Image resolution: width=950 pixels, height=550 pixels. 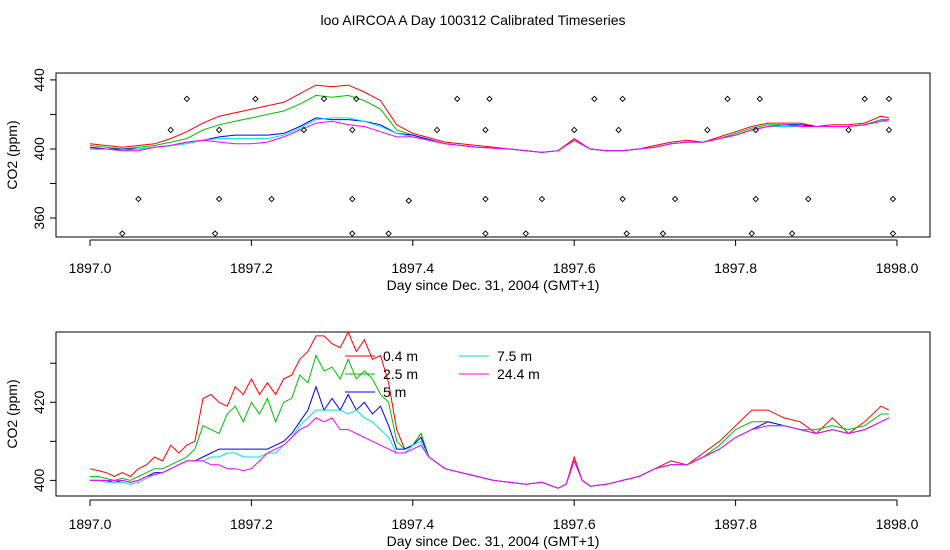 What do you see at coordinates (897, 524) in the screenshot?
I see `bottom-x-tick-label: 1898.0` at bounding box center [897, 524].